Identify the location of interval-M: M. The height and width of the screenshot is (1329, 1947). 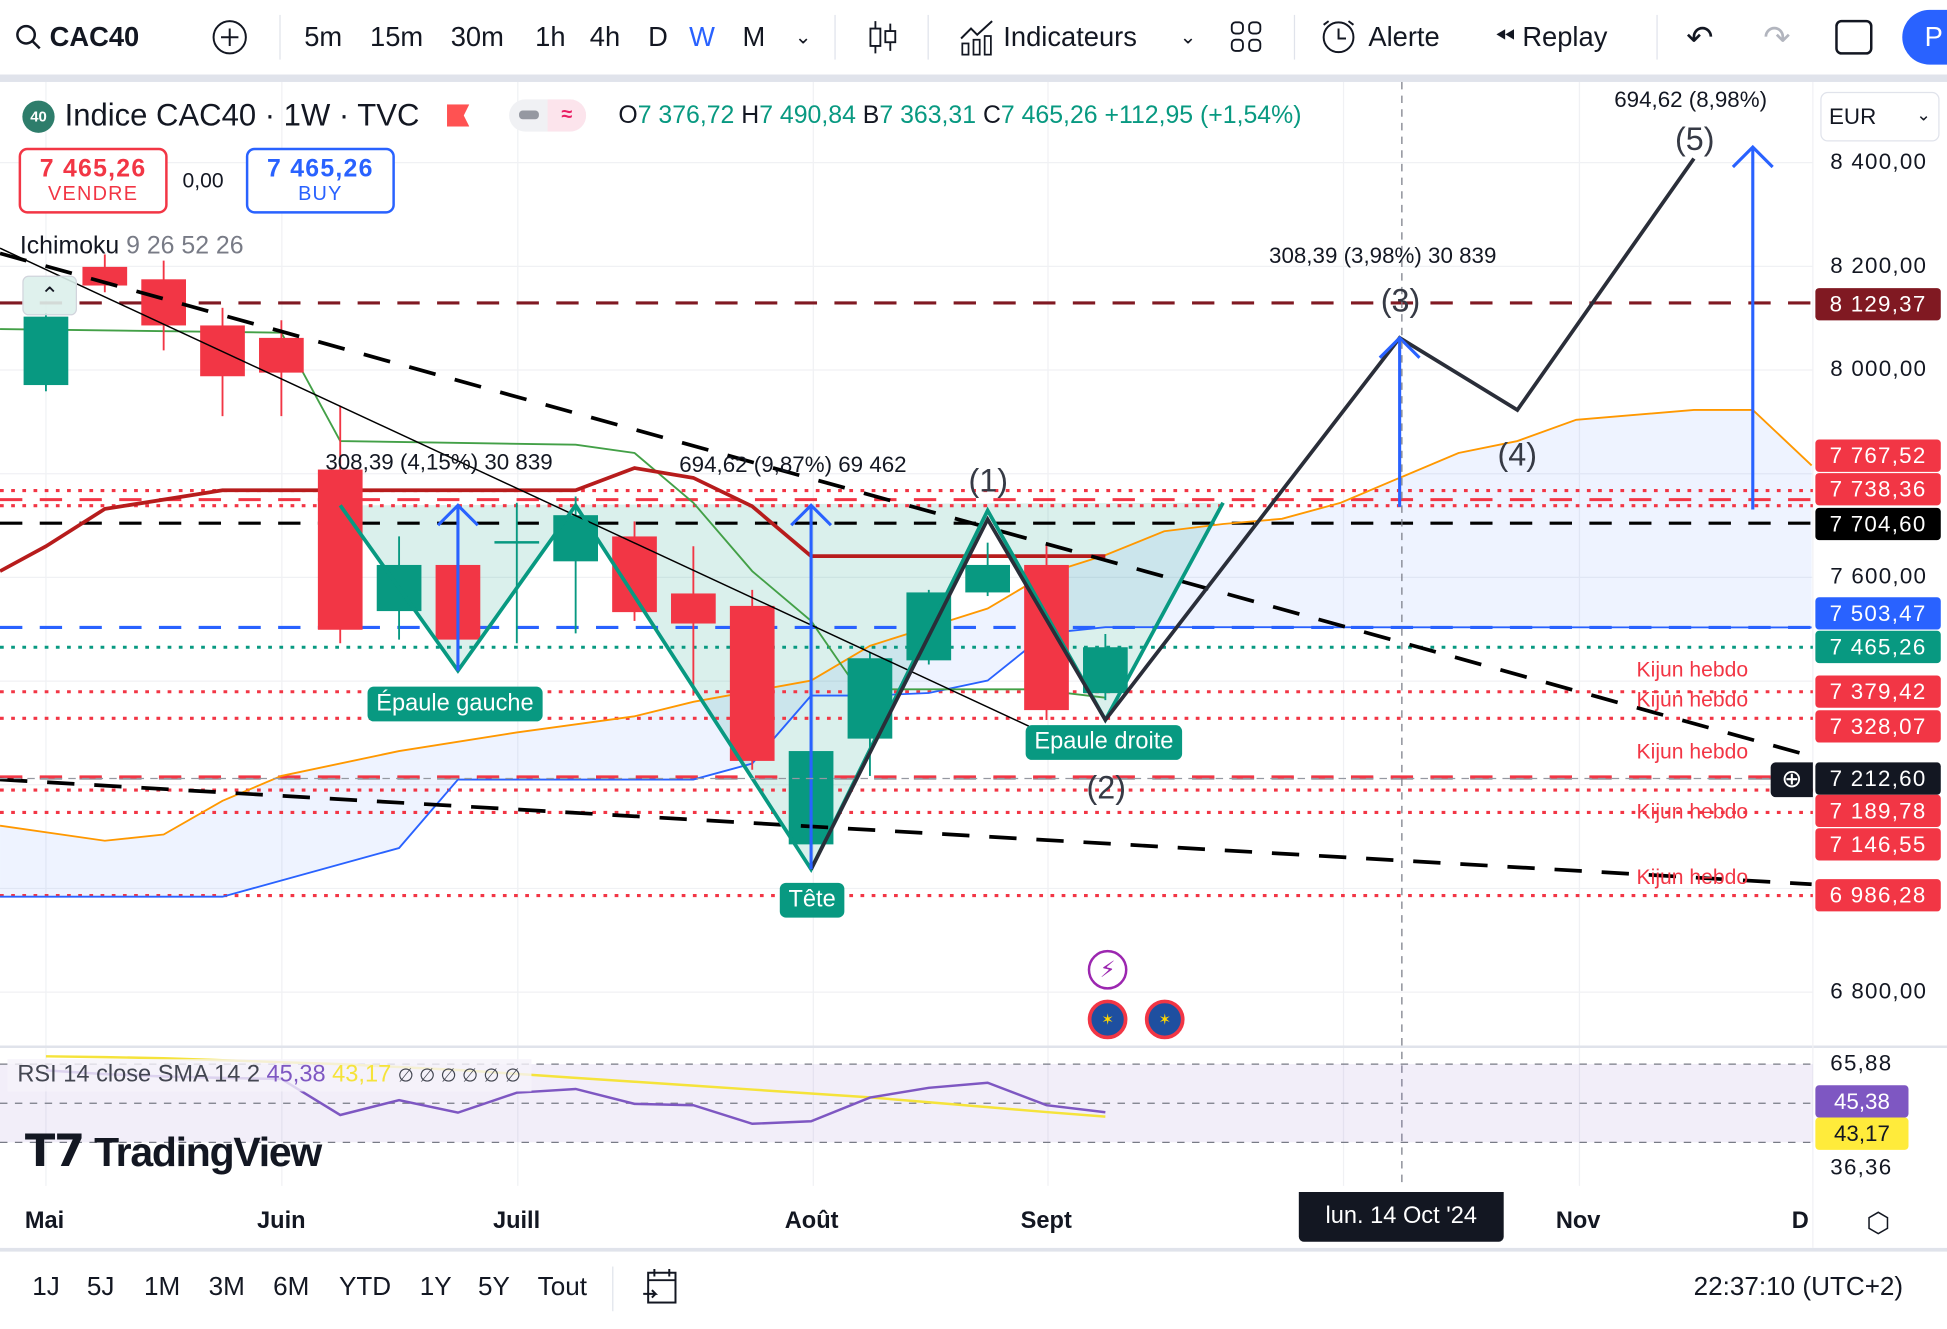
(754, 37).